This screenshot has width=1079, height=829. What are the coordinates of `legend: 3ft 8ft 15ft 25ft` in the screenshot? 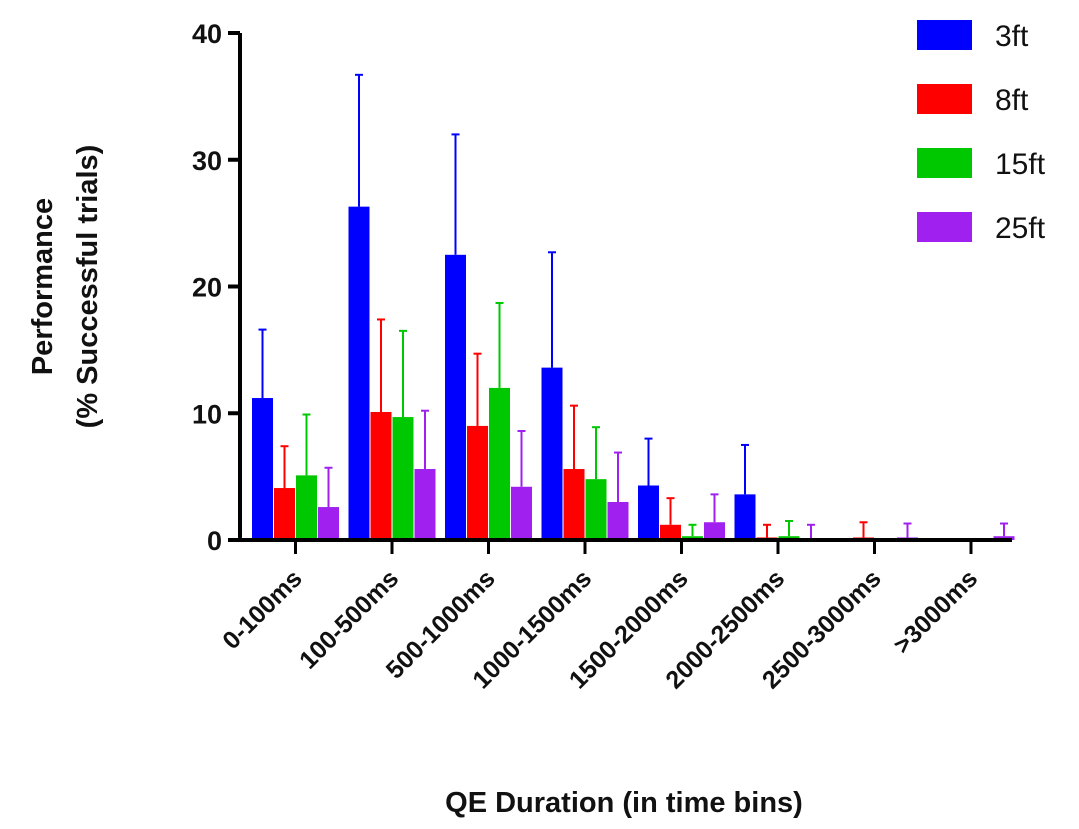 It's located at (981, 132).